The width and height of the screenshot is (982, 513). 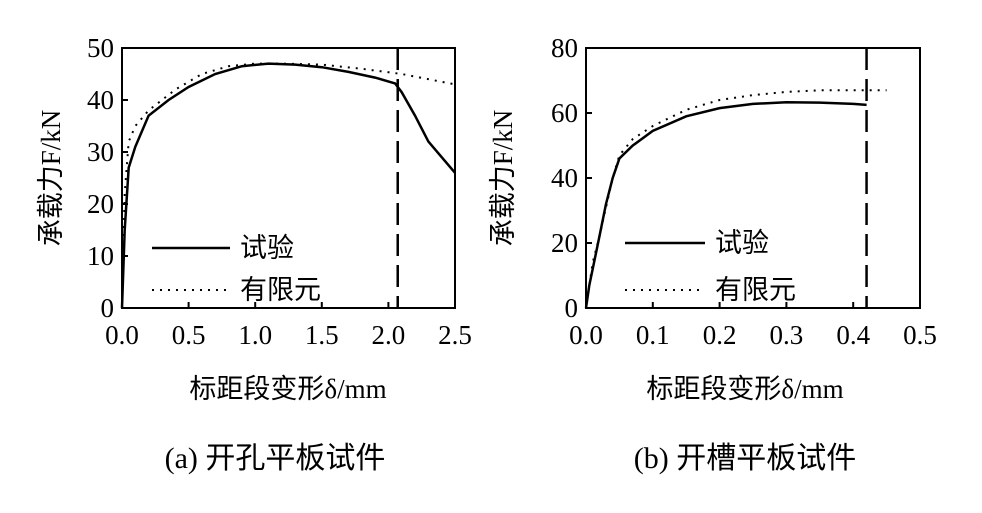 I want to click on panel-a-caption: (a) 开孔平板试件, so click(x=275, y=458).